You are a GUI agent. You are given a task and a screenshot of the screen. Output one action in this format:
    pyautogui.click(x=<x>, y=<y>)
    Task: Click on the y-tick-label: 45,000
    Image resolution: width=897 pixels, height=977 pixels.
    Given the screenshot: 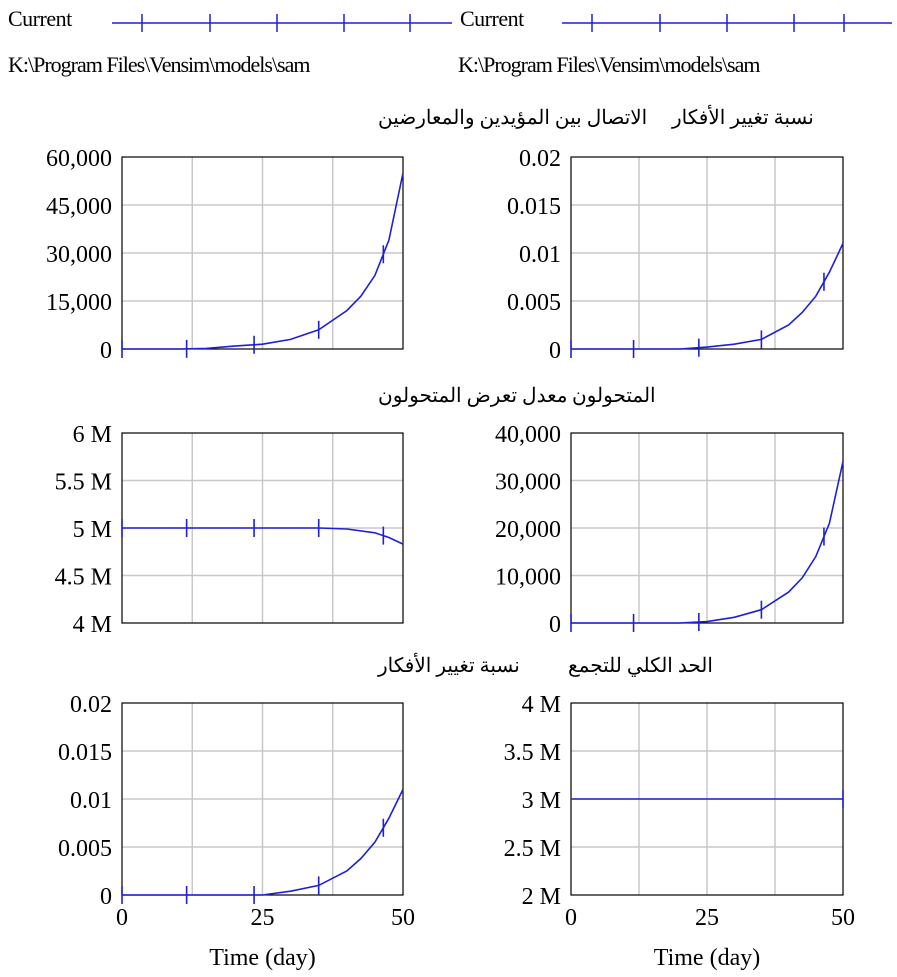 What is the action you would take?
    pyautogui.click(x=79, y=207)
    